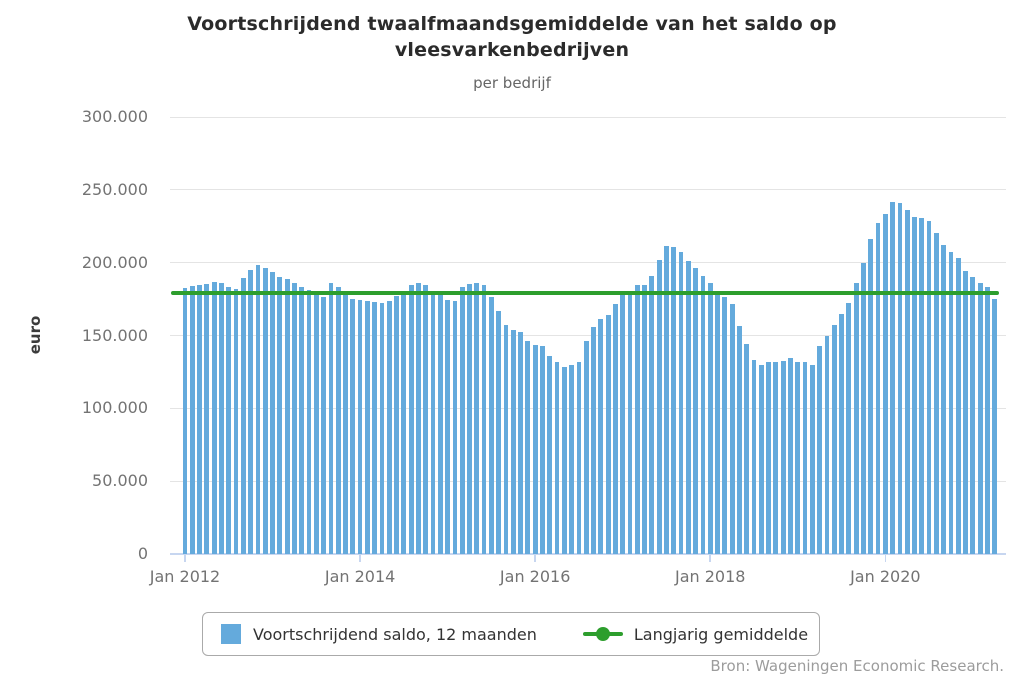 The width and height of the screenshot is (1024, 683). I want to click on legend-item-langjarig-gemiddelde: Langjarig gemiddelde, so click(721, 634).